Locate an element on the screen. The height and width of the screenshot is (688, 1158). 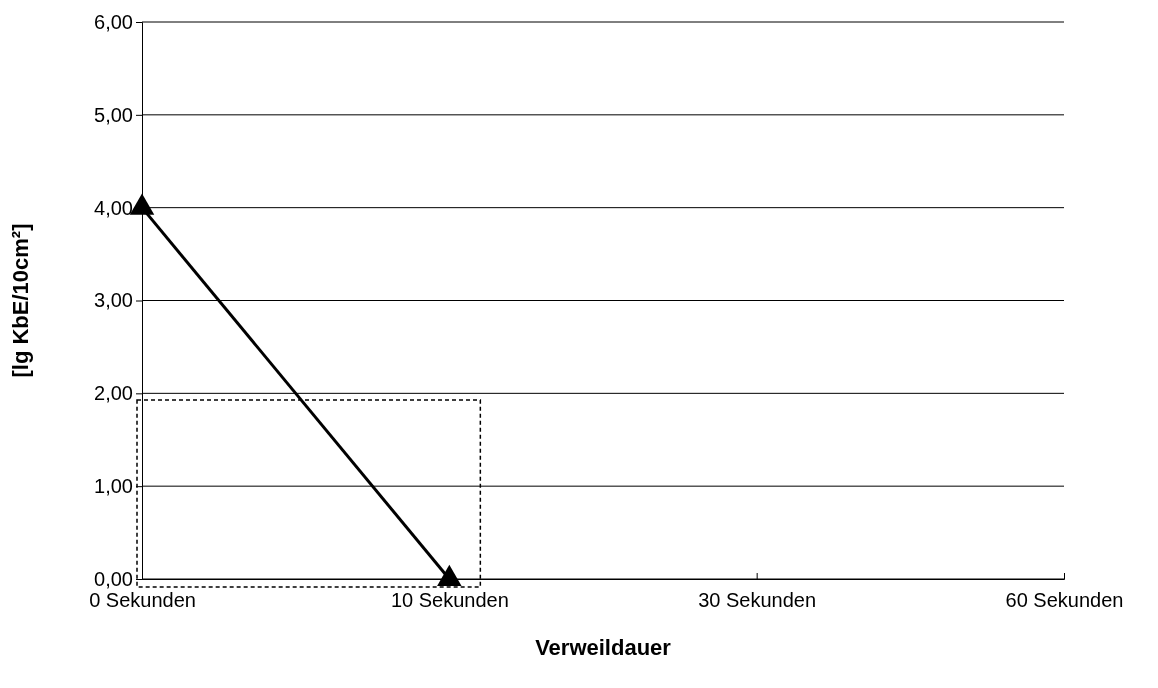
y-tick-label: 0,00 is located at coordinates (113, 578).